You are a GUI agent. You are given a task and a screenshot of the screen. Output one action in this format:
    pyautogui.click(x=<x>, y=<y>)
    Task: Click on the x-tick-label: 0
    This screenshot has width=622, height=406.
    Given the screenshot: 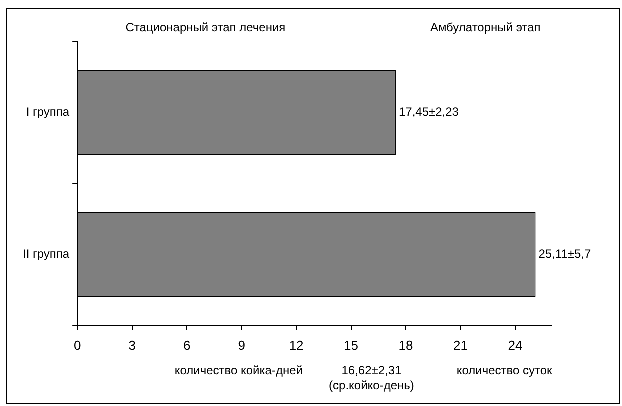 What is the action you would take?
    pyautogui.click(x=78, y=345)
    